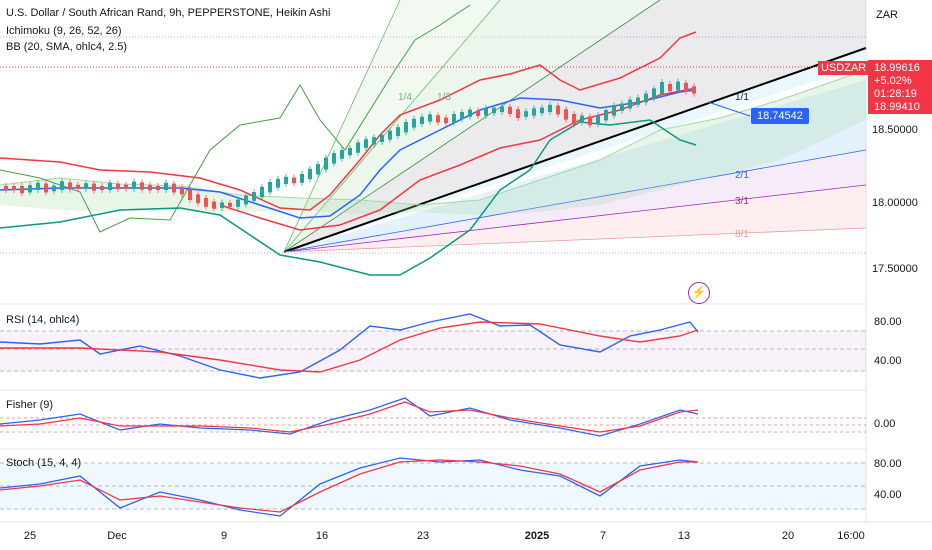 This screenshot has width=932, height=550. I want to click on rsi-tick: 40.00, so click(888, 361).